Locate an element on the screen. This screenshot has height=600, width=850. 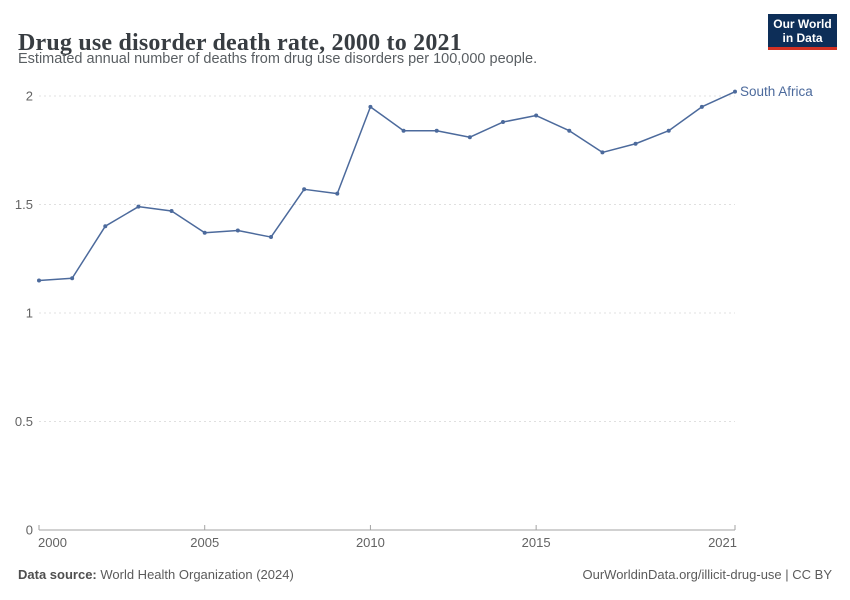
owid-logo-line1: Our World is located at coordinates (802, 23).